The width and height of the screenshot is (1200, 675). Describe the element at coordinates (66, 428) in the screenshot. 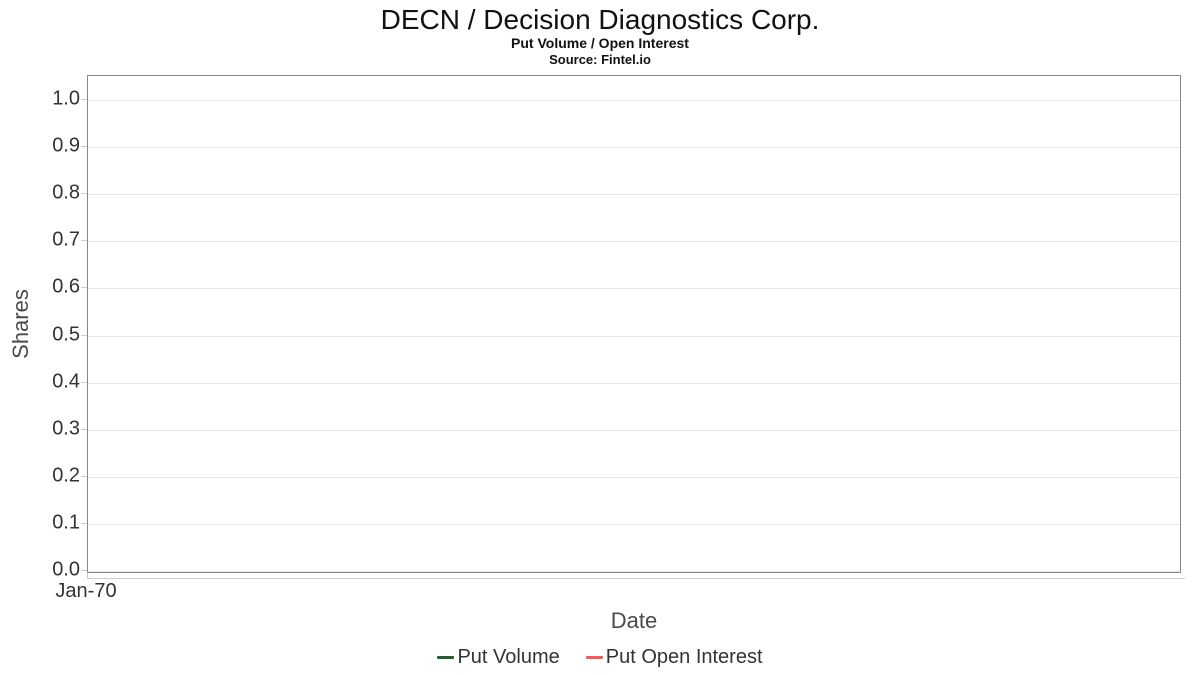

I see `y-axis-tick-label: 0.3` at that location.